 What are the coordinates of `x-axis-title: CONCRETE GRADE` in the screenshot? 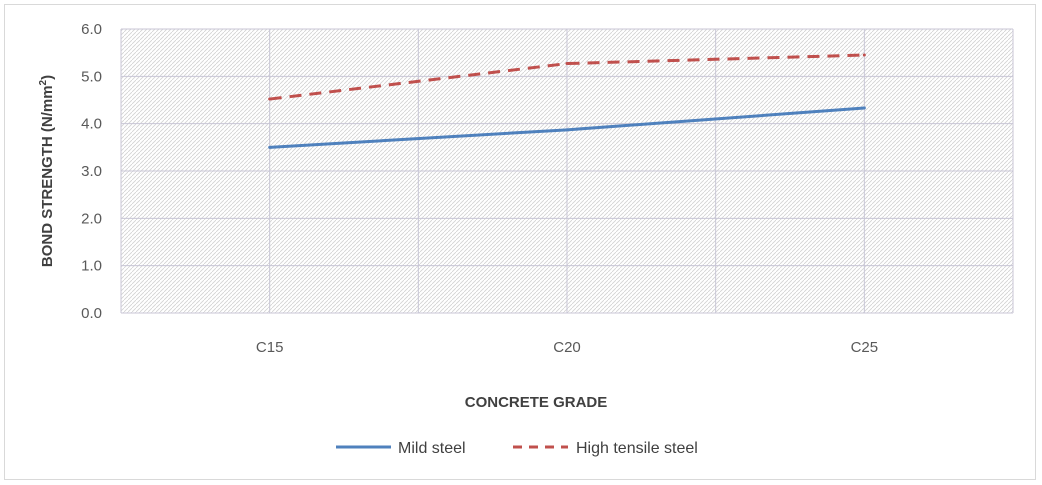 It's located at (536, 402).